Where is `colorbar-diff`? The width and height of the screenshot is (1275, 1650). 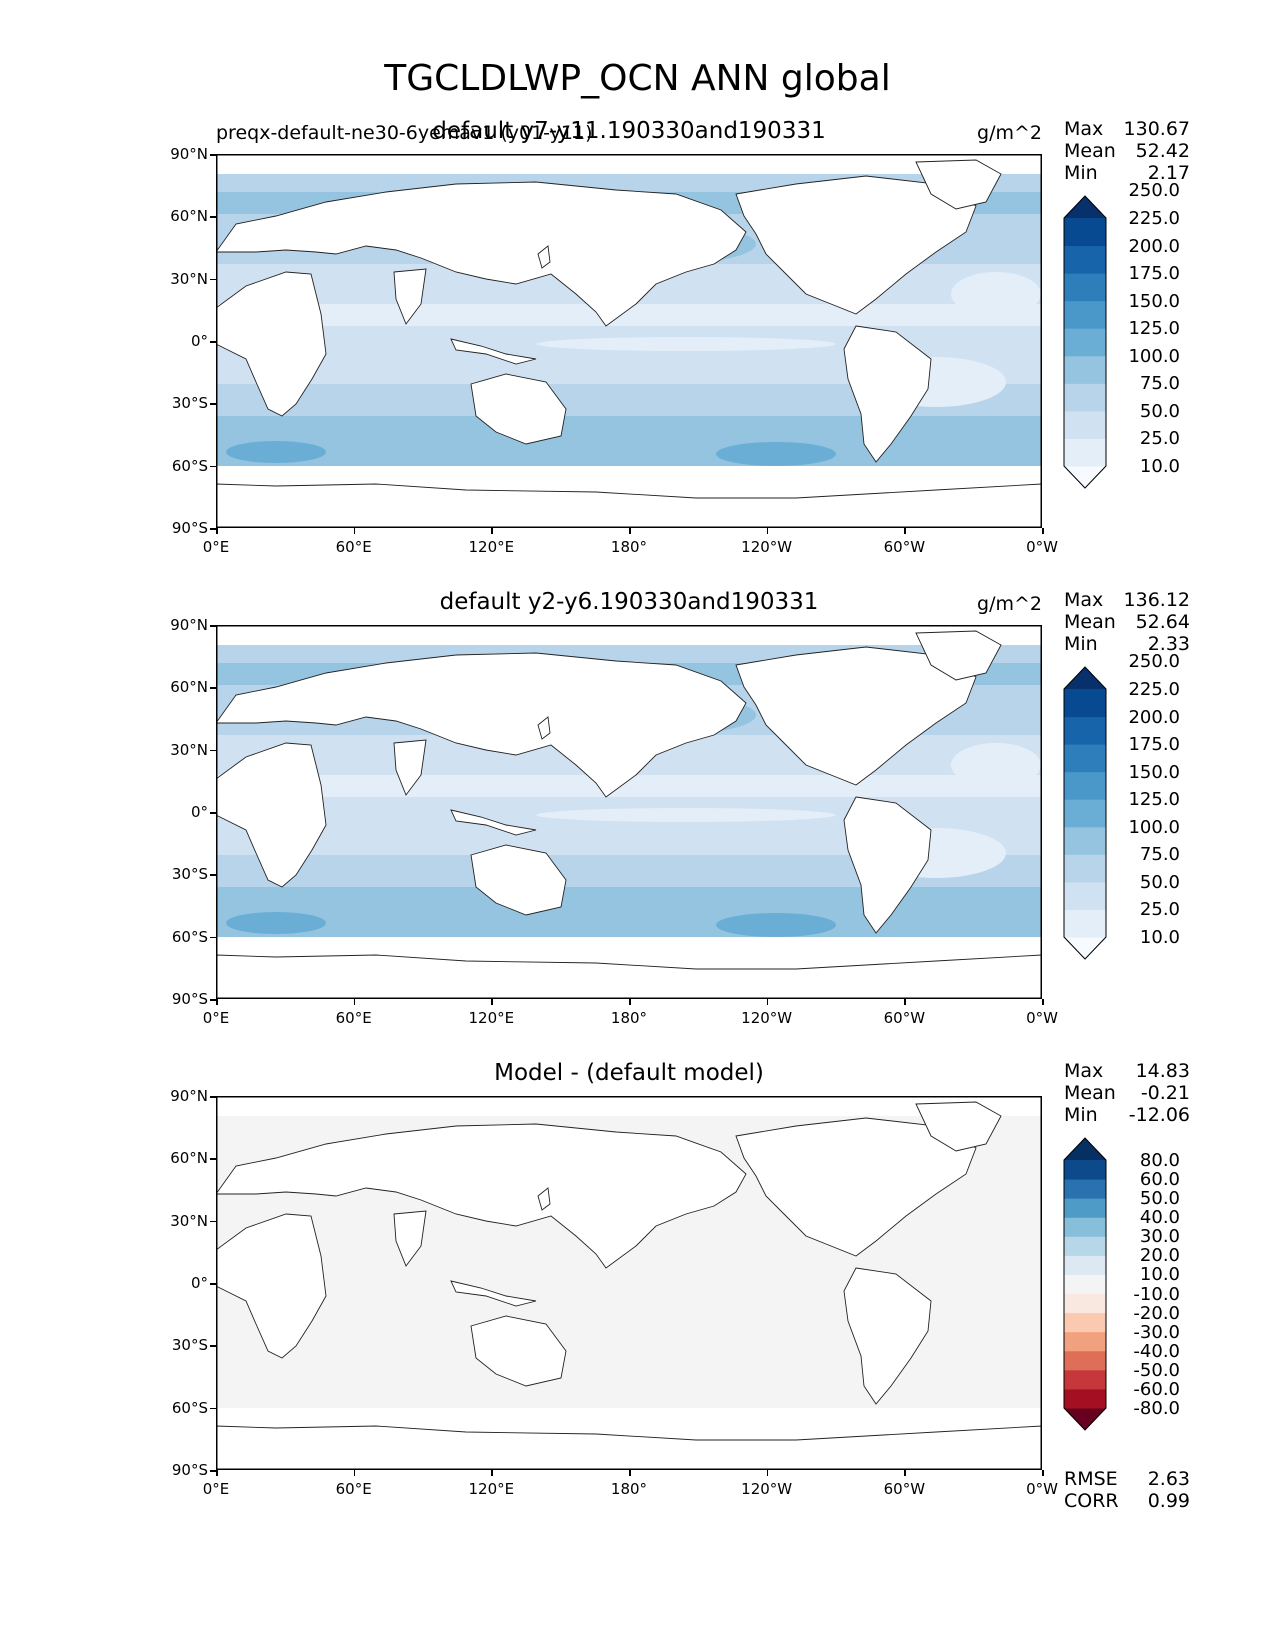 colorbar-diff is located at coordinates (1085, 1284).